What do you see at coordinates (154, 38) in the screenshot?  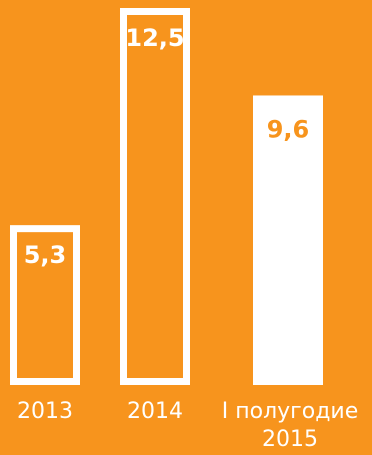 I see `data-label-1: 12,5` at bounding box center [154, 38].